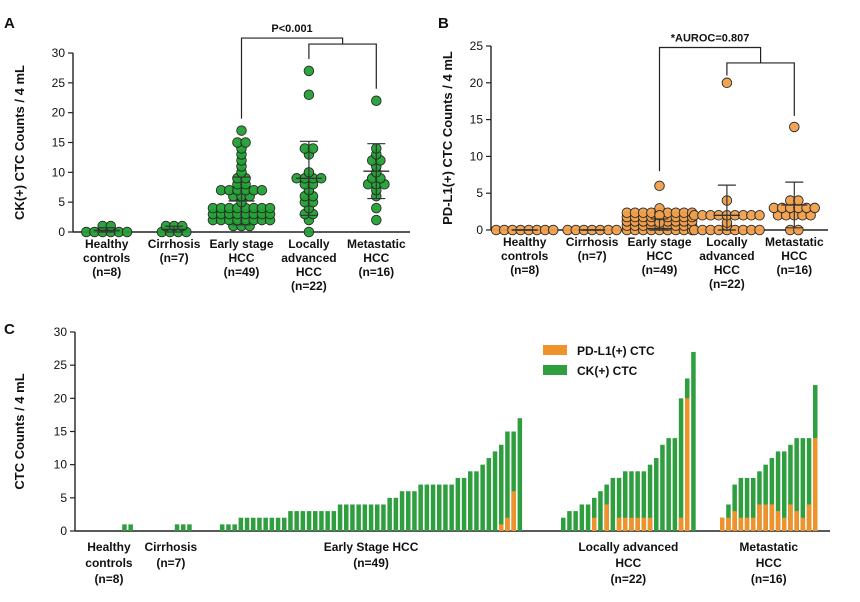 This screenshot has width=860, height=602. Describe the element at coordinates (726, 256) in the screenshot. I see `panel-b-category-label: advanced` at that location.